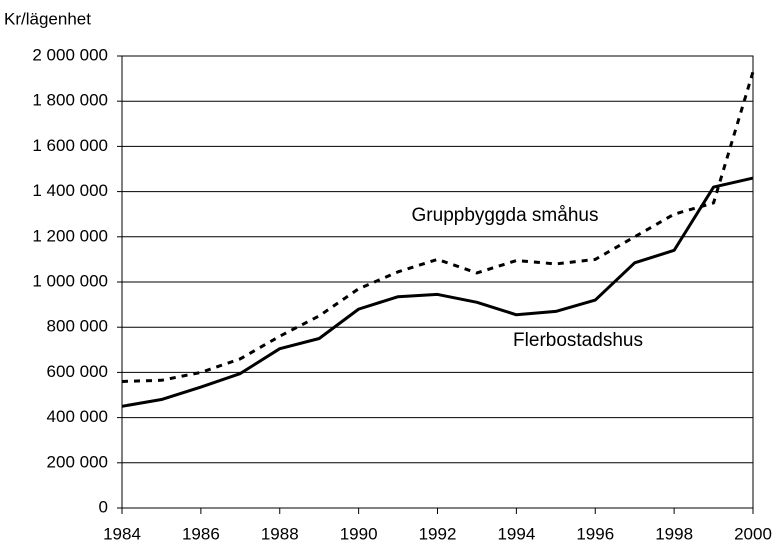 The height and width of the screenshot is (549, 778). I want to click on y-tick-label: 1 600 000, so click(70, 145).